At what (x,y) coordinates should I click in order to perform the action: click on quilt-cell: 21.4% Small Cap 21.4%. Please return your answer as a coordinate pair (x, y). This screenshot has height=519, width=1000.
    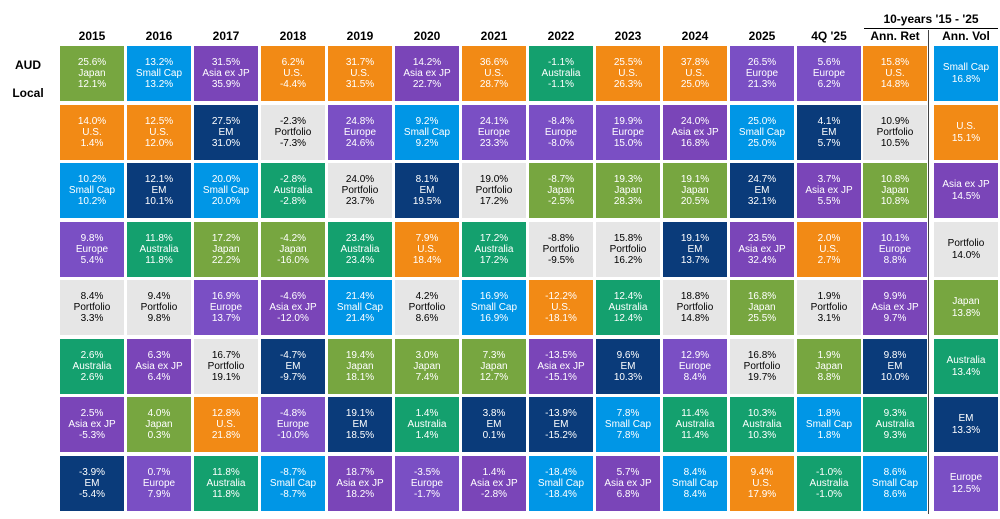
    Looking at the image, I should click on (360, 307).